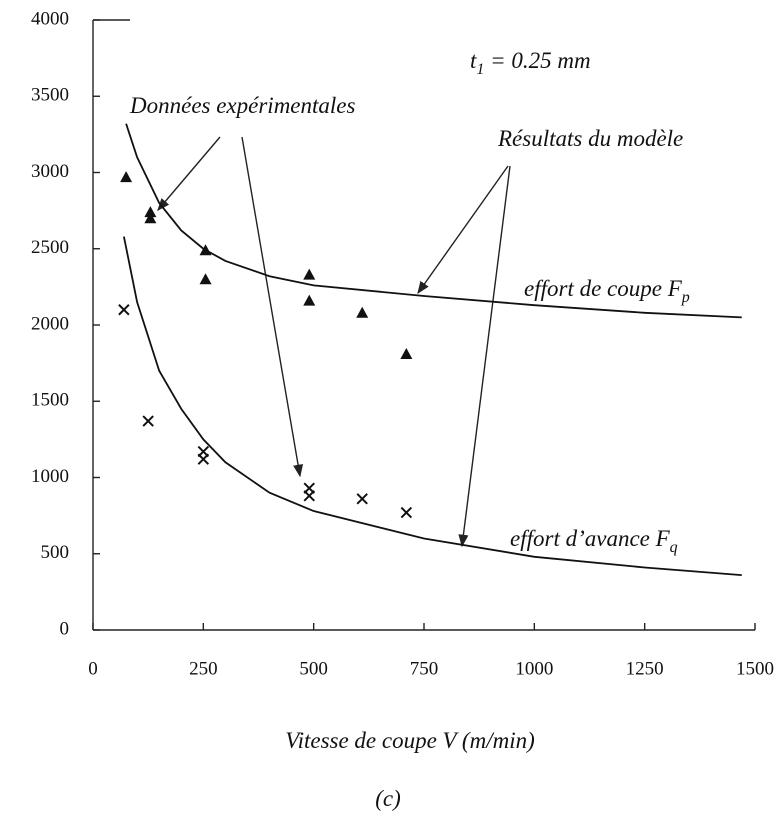 This screenshot has width=778, height=818. I want to click on annotation-text: t, so click(473, 60).